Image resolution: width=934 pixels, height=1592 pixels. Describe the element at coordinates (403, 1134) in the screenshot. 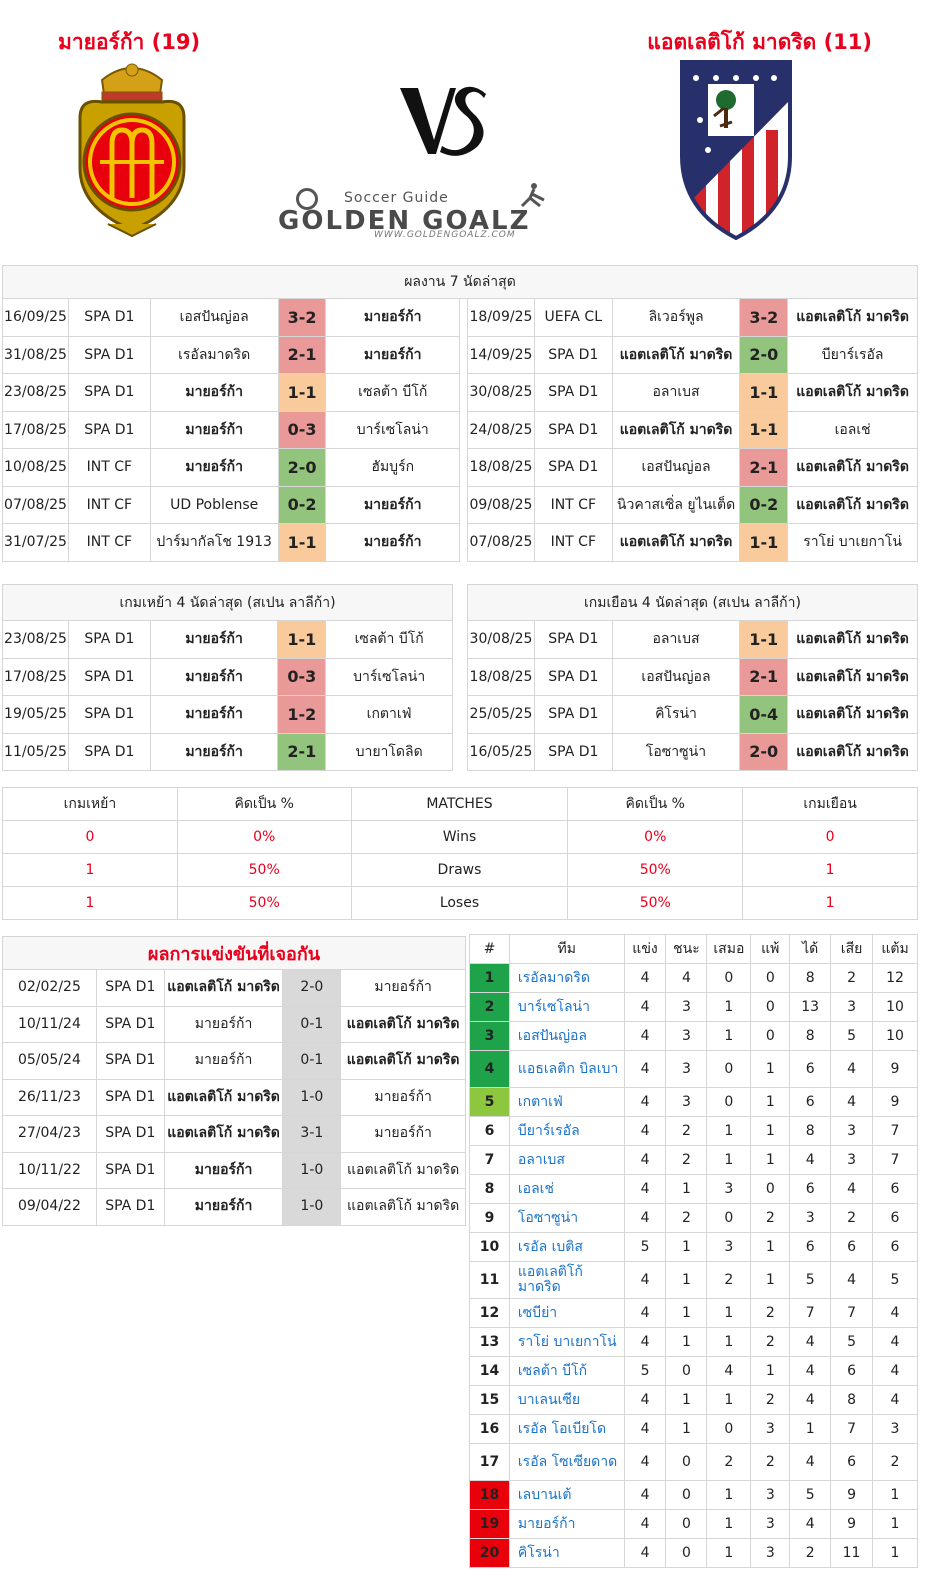

I see `h2h-away-team: มายอร์ก้า` at that location.